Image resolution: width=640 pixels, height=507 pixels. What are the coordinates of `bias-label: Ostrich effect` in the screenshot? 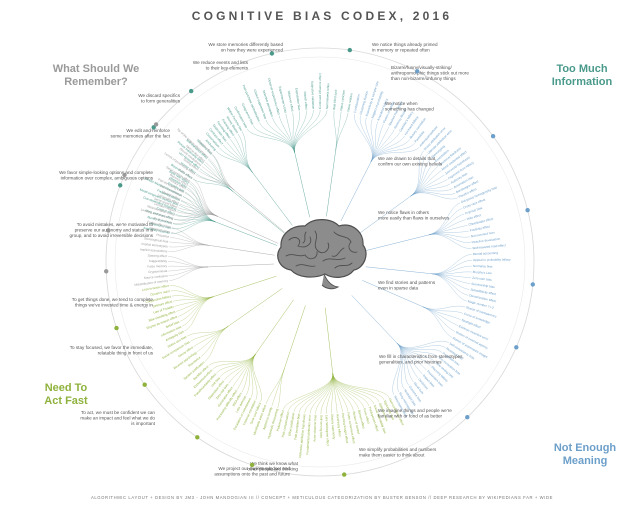 It's located at (306, 100).